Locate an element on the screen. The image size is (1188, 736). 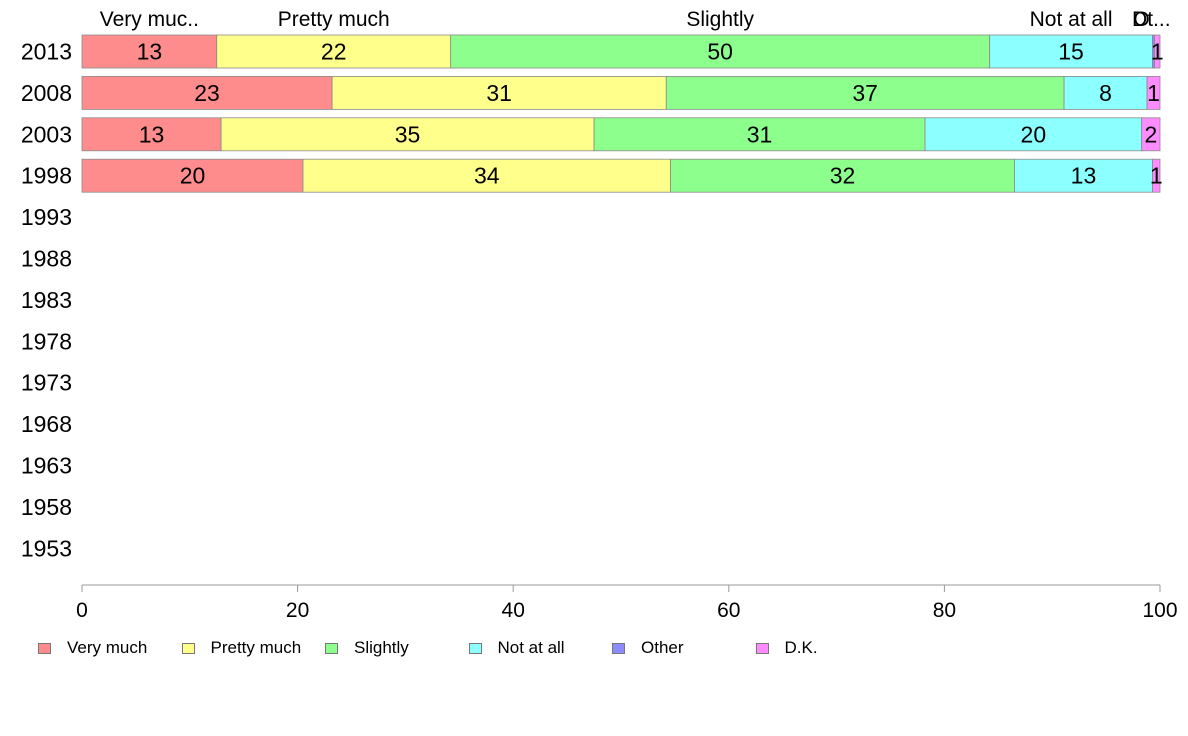
bar-2008-very-much is located at coordinates (207, 93).